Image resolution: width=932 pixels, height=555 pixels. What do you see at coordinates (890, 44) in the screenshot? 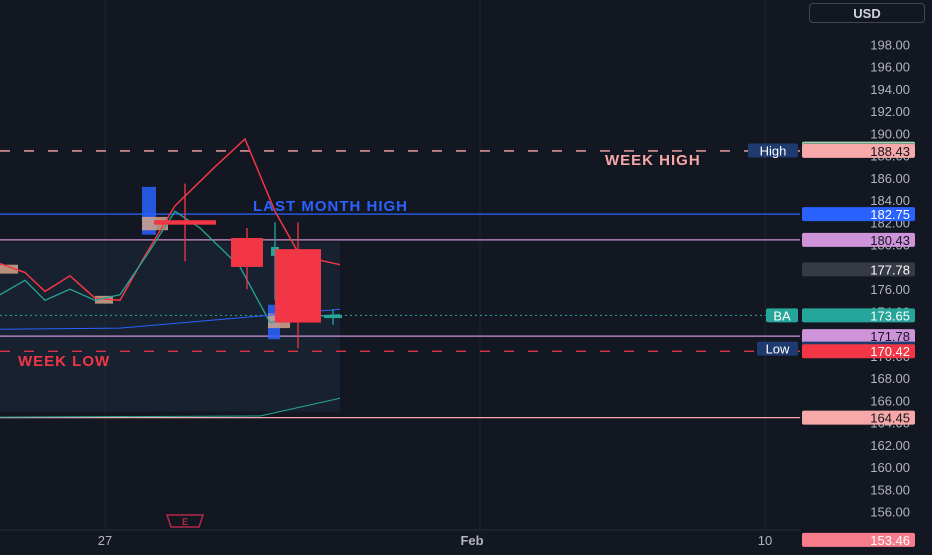
I see `y-axis-tick-label: 198.00` at bounding box center [890, 44].